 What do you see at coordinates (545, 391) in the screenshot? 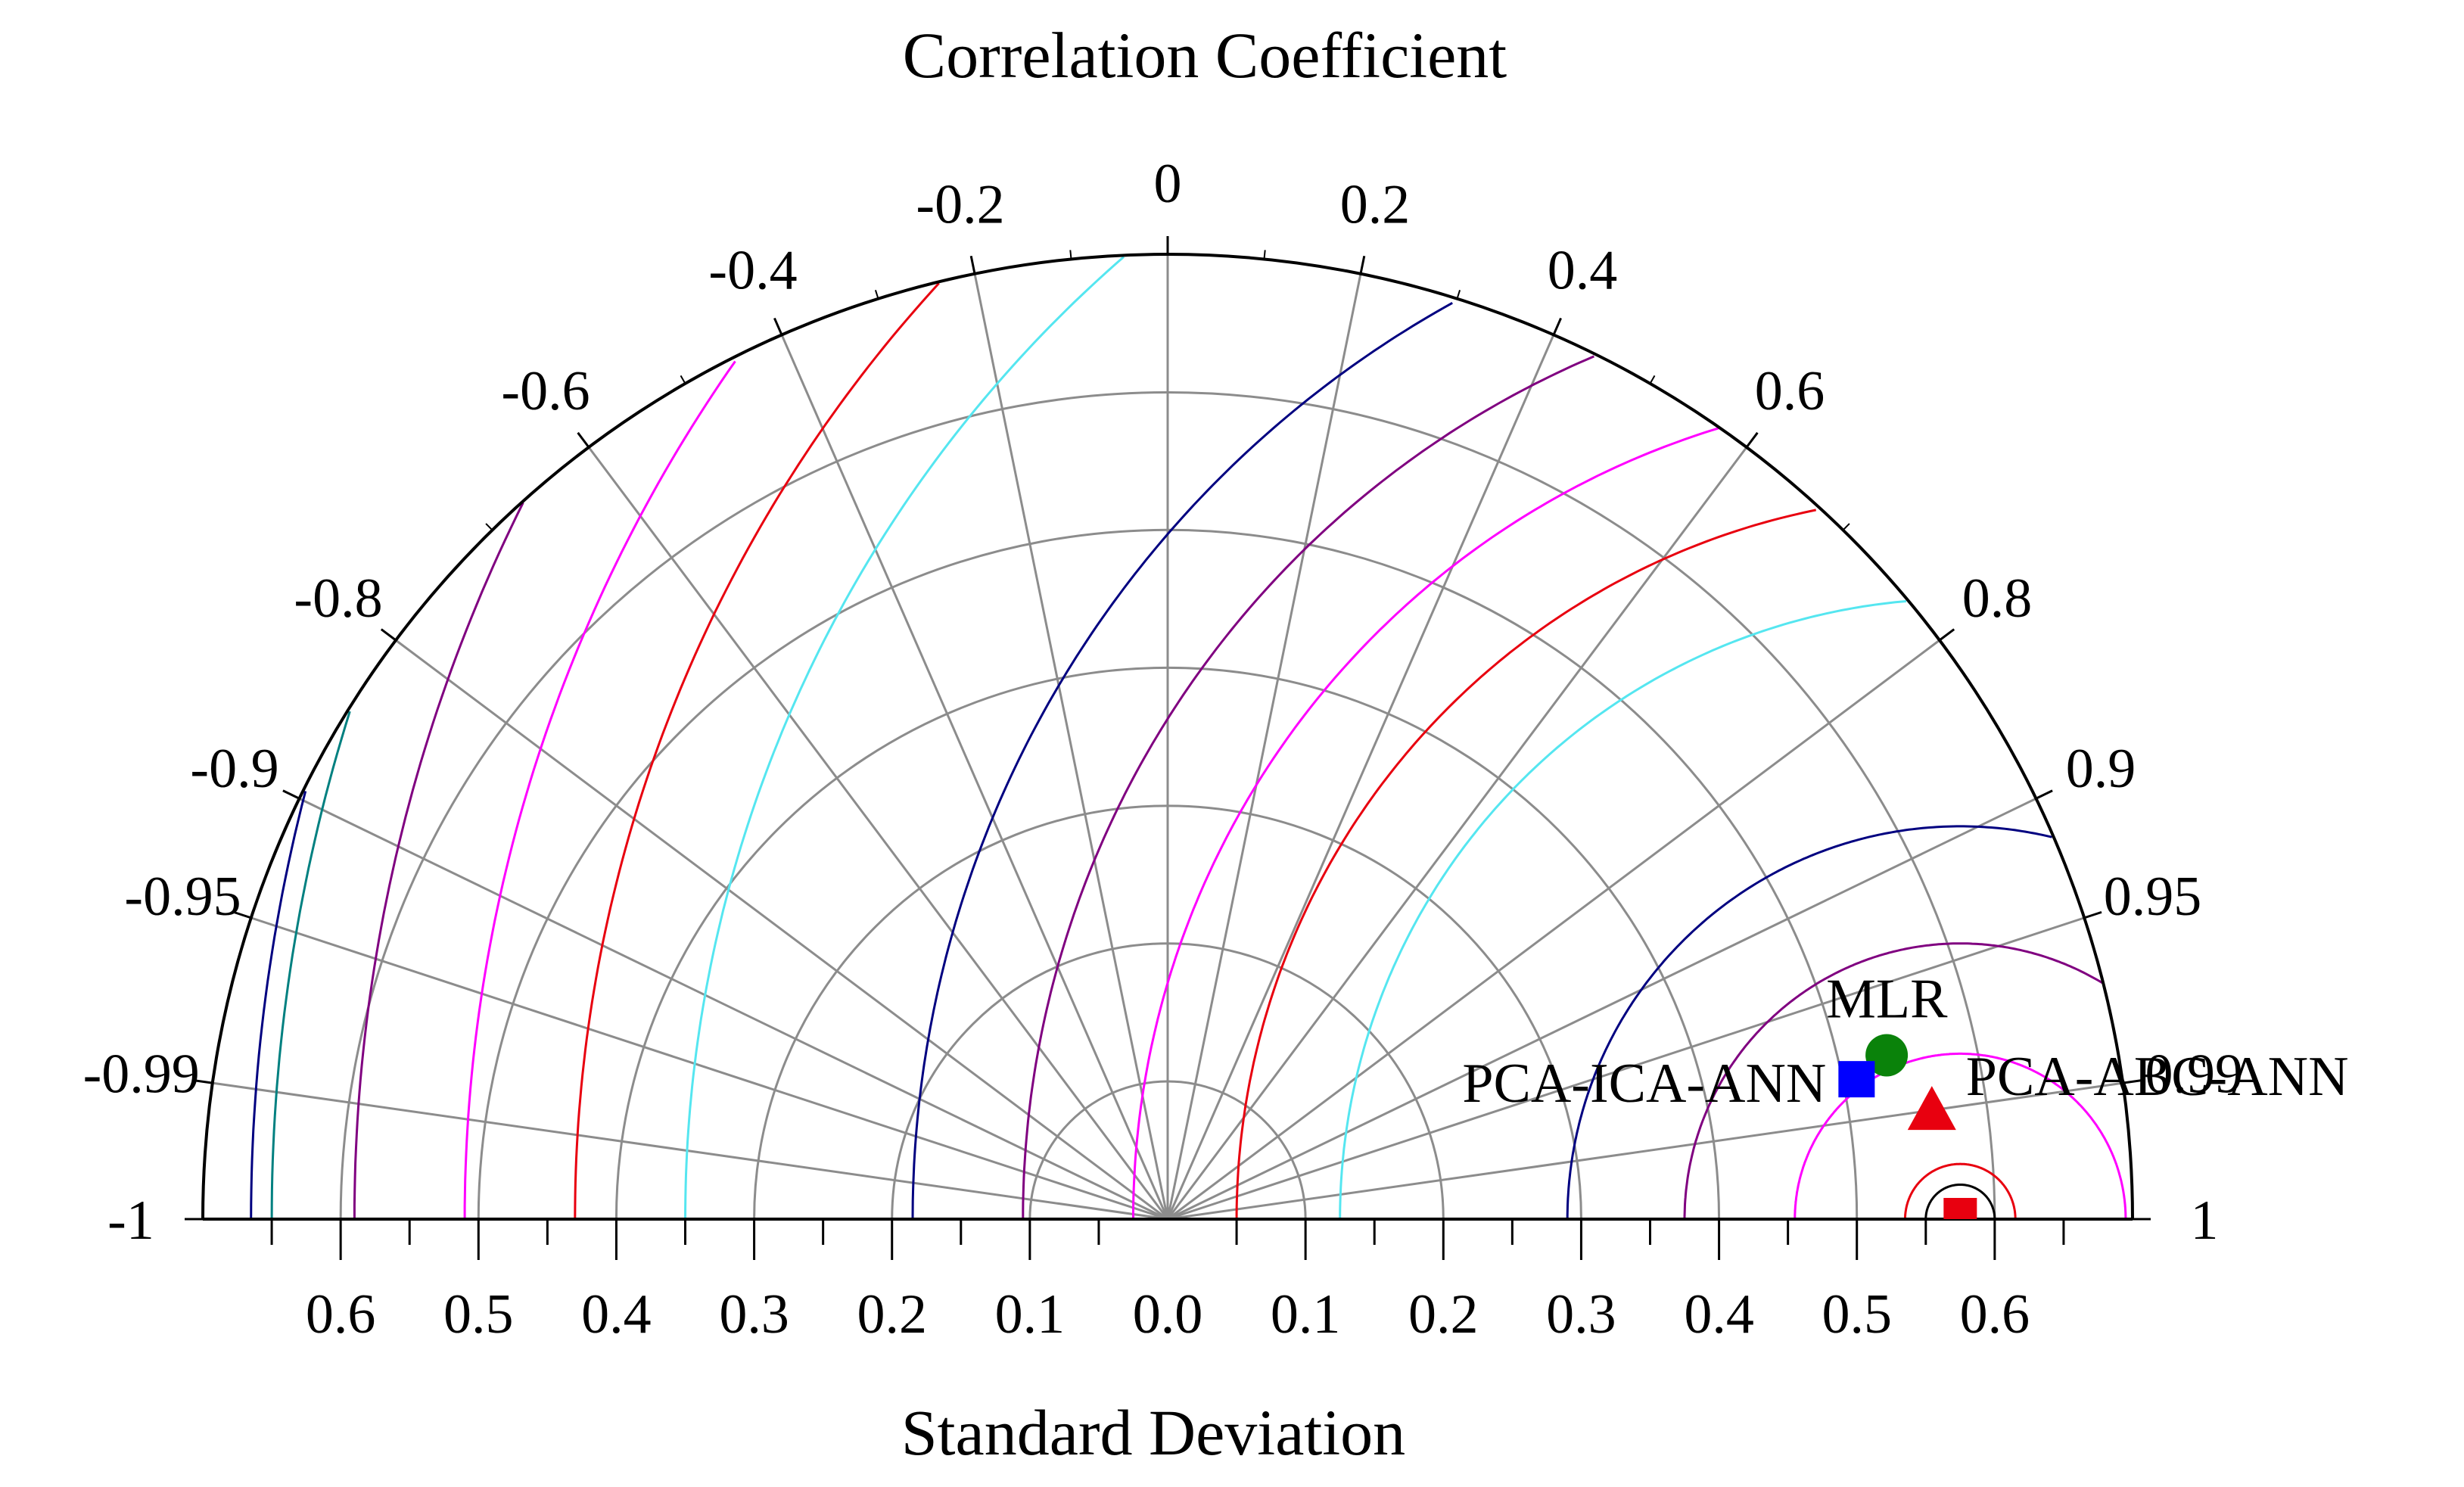
I see `correlation-tick-label: -0.6` at bounding box center [545, 391].